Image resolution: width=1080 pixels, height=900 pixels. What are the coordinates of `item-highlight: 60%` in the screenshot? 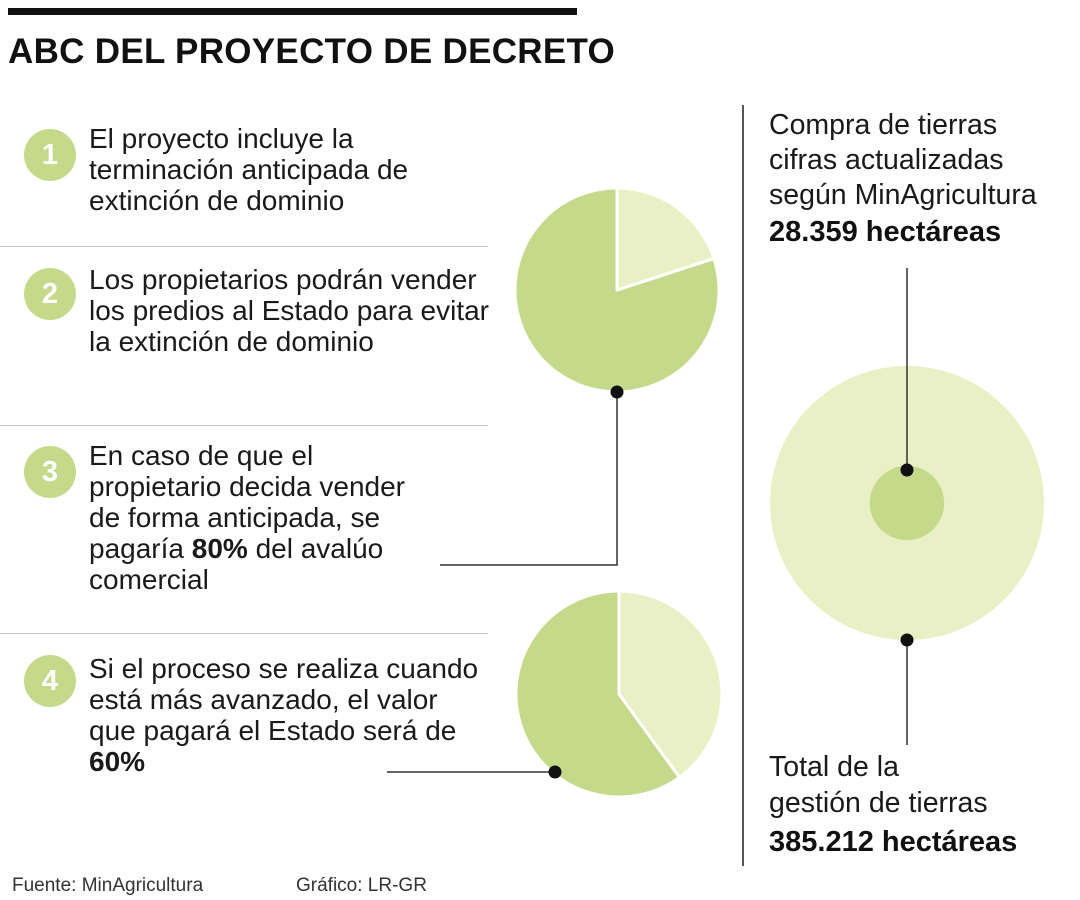 It's located at (117, 761).